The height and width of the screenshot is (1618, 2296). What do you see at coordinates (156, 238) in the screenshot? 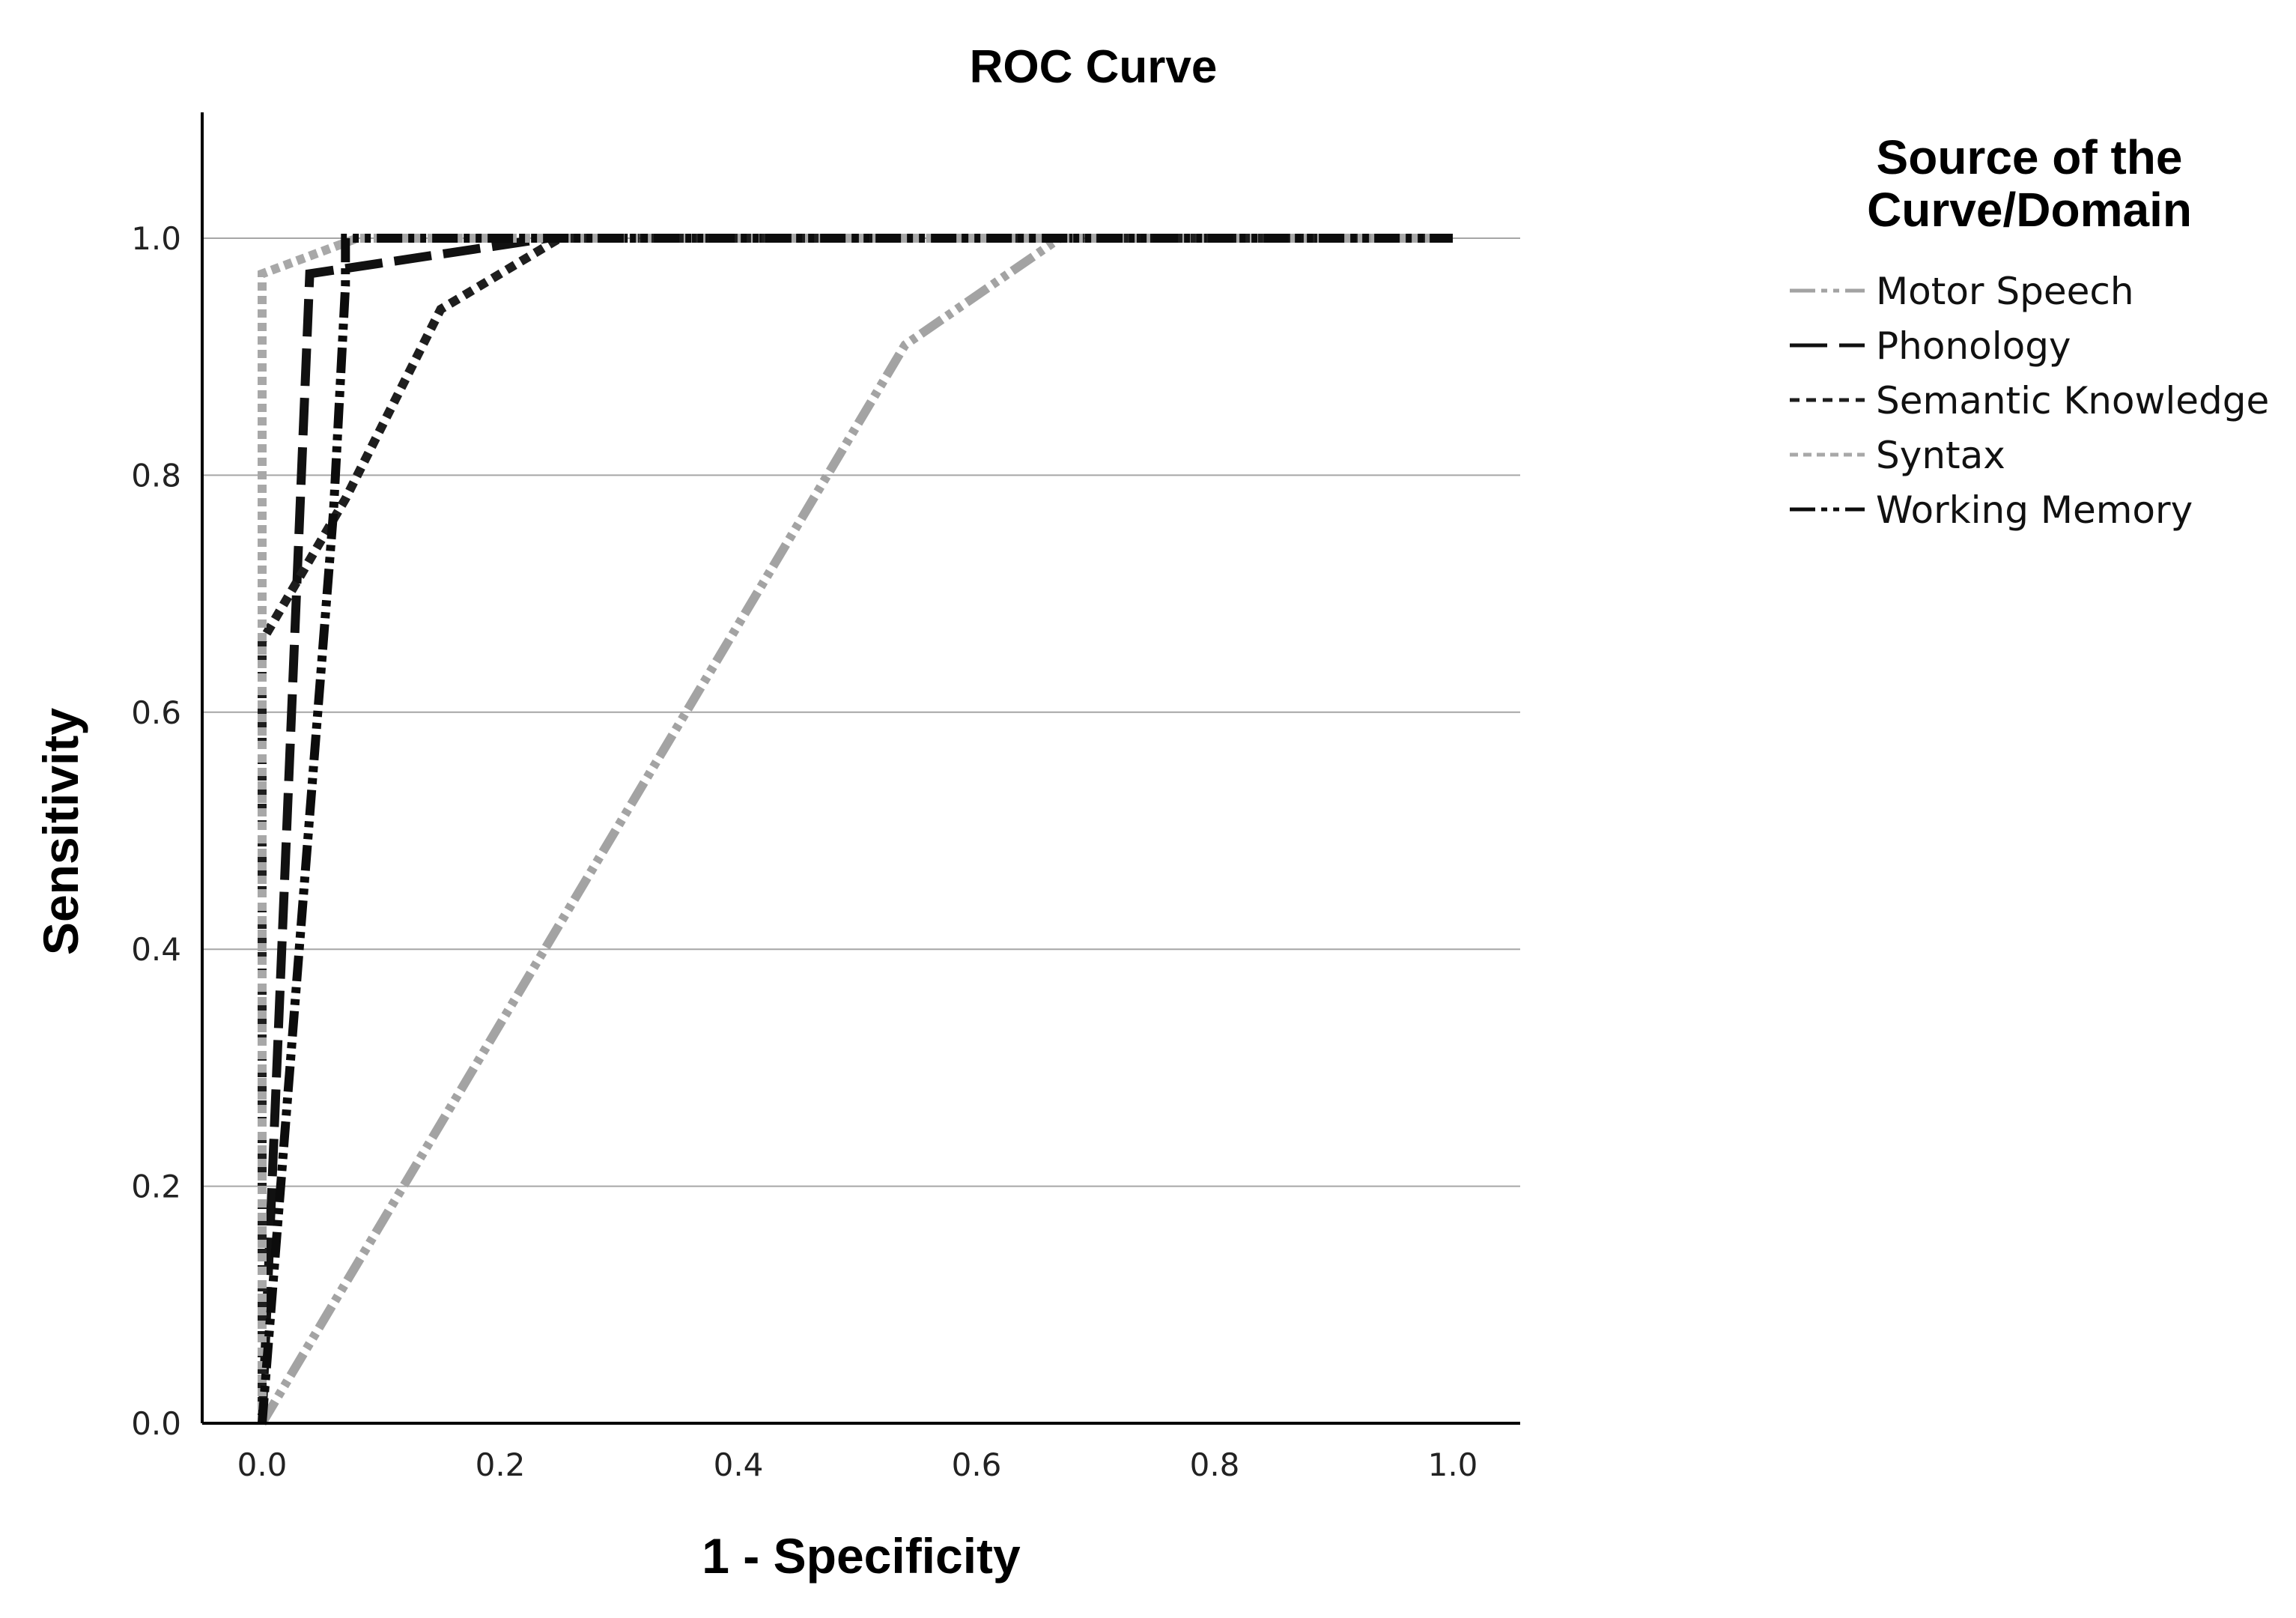
I see `y-tick-label: 1.0` at bounding box center [156, 238].